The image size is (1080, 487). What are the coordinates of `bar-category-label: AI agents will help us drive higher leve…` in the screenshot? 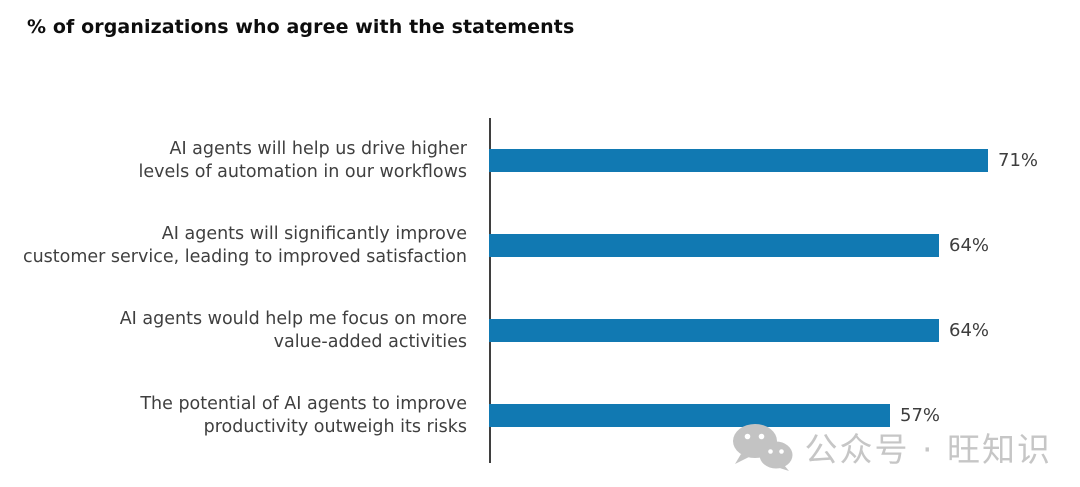 It's located at (302, 160).